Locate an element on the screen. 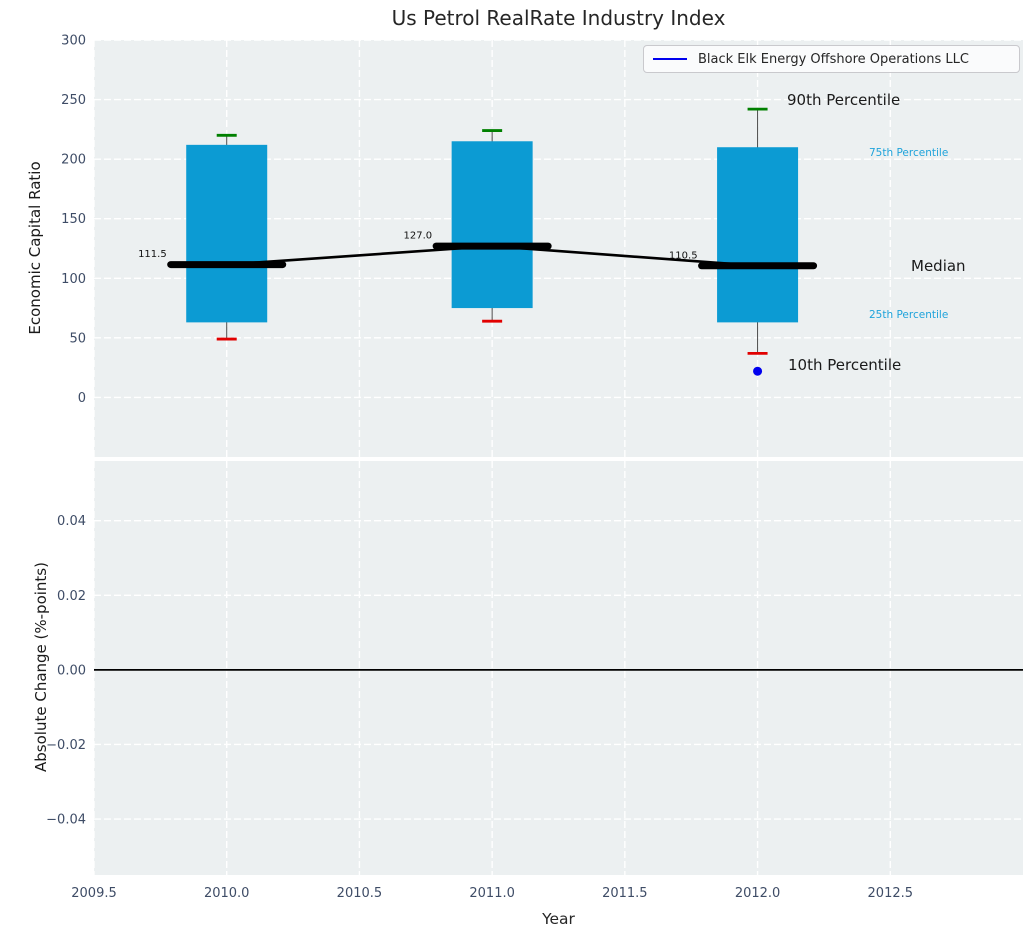  annotation-10th-percentile: 10th Percentile is located at coordinates (845, 365).